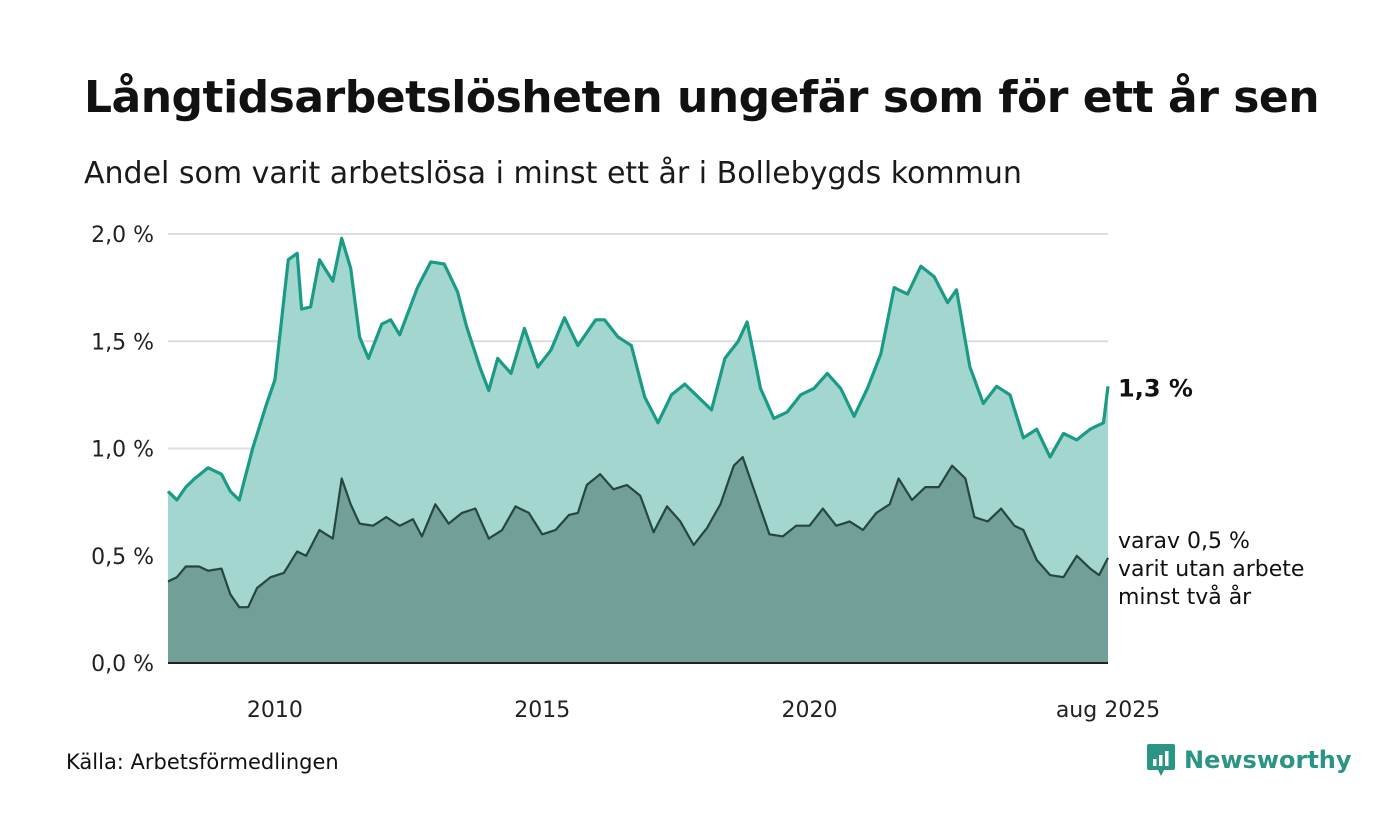 This screenshot has width=1400, height=840. What do you see at coordinates (275, 710) in the screenshot?
I see `x-tick-label: 2010` at bounding box center [275, 710].